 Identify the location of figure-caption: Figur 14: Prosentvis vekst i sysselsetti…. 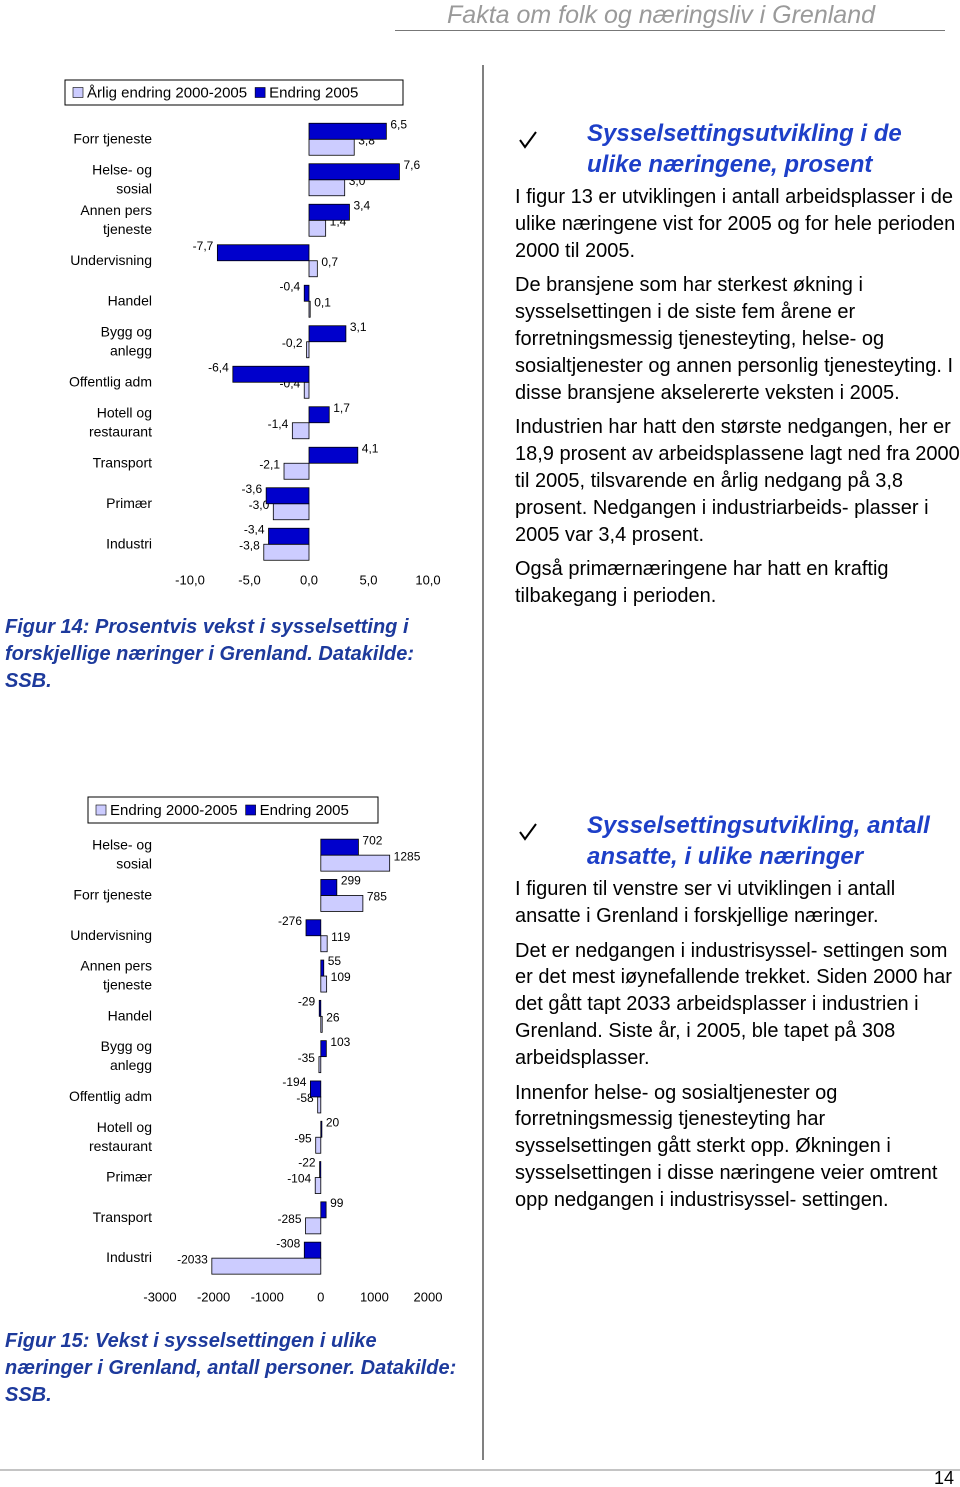
(209, 654).